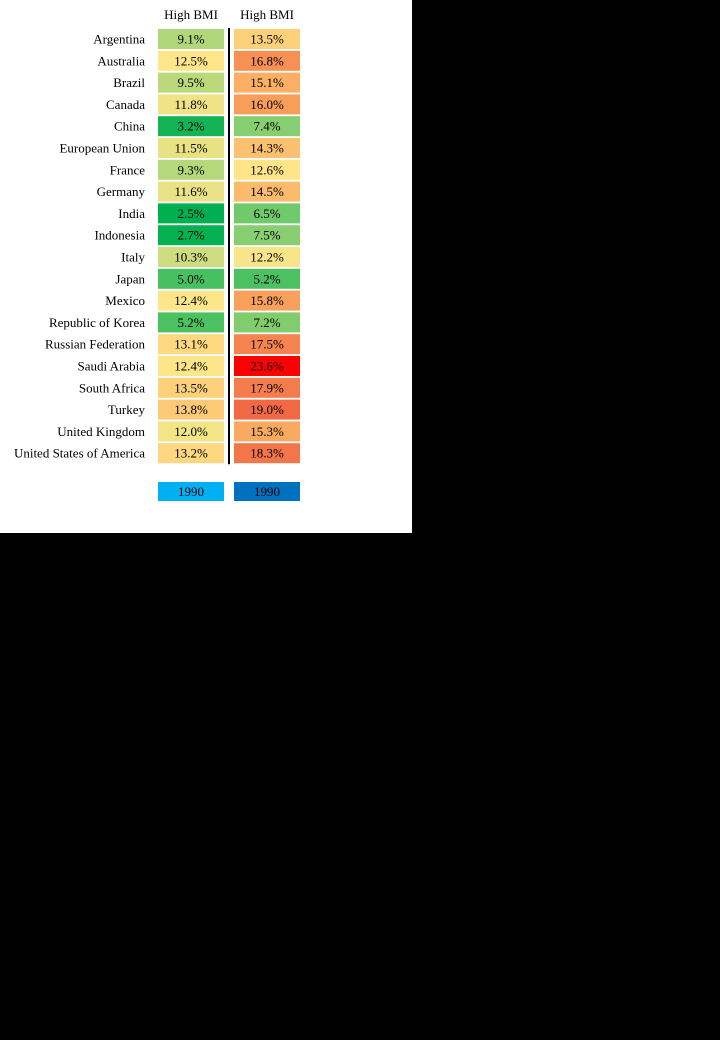  I want to click on cell-value-label: 18.3%, so click(267, 453).